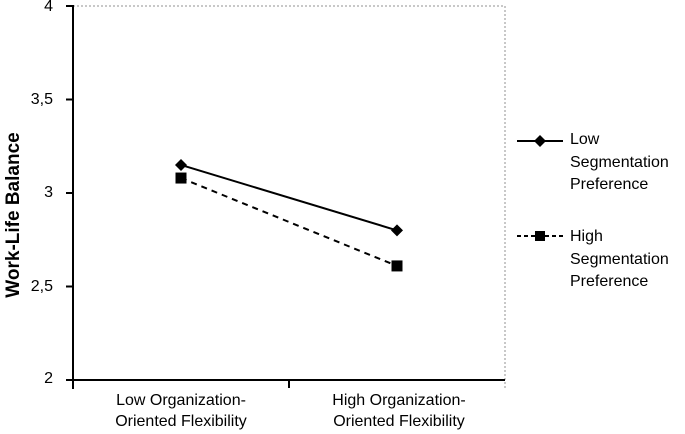 The image size is (685, 434). Describe the element at coordinates (399, 411) in the screenshot. I see `x-category-label-high: High Organization-Oriented Flexibility` at that location.